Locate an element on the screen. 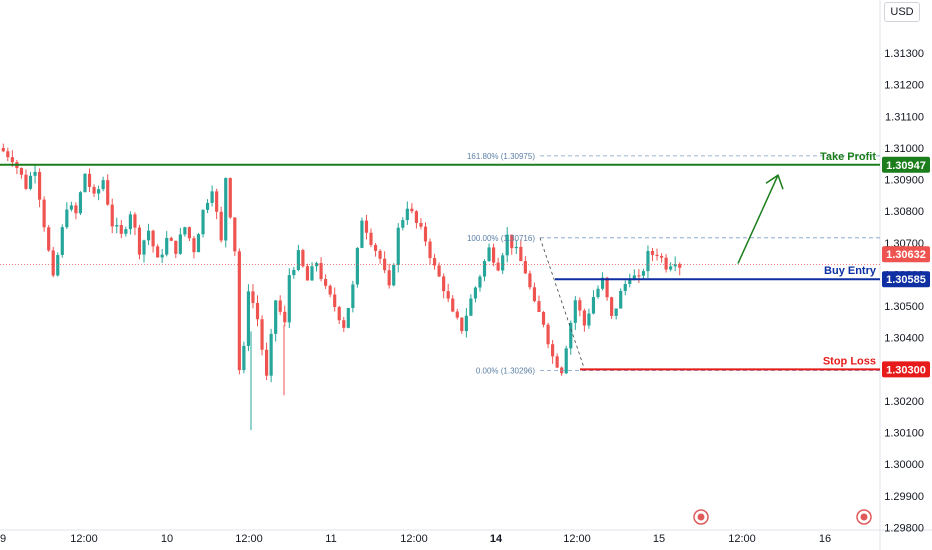  x-tick-label: 12:00 is located at coordinates (84, 539).